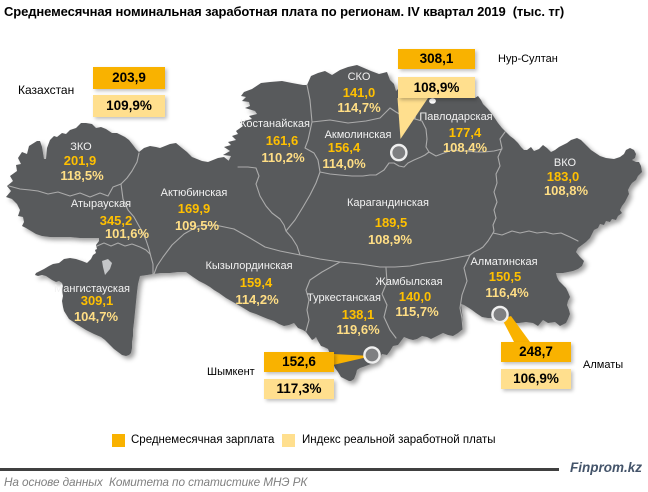  What do you see at coordinates (358, 314) in the screenshot?
I see `svg-text: 138,1` at bounding box center [358, 314].